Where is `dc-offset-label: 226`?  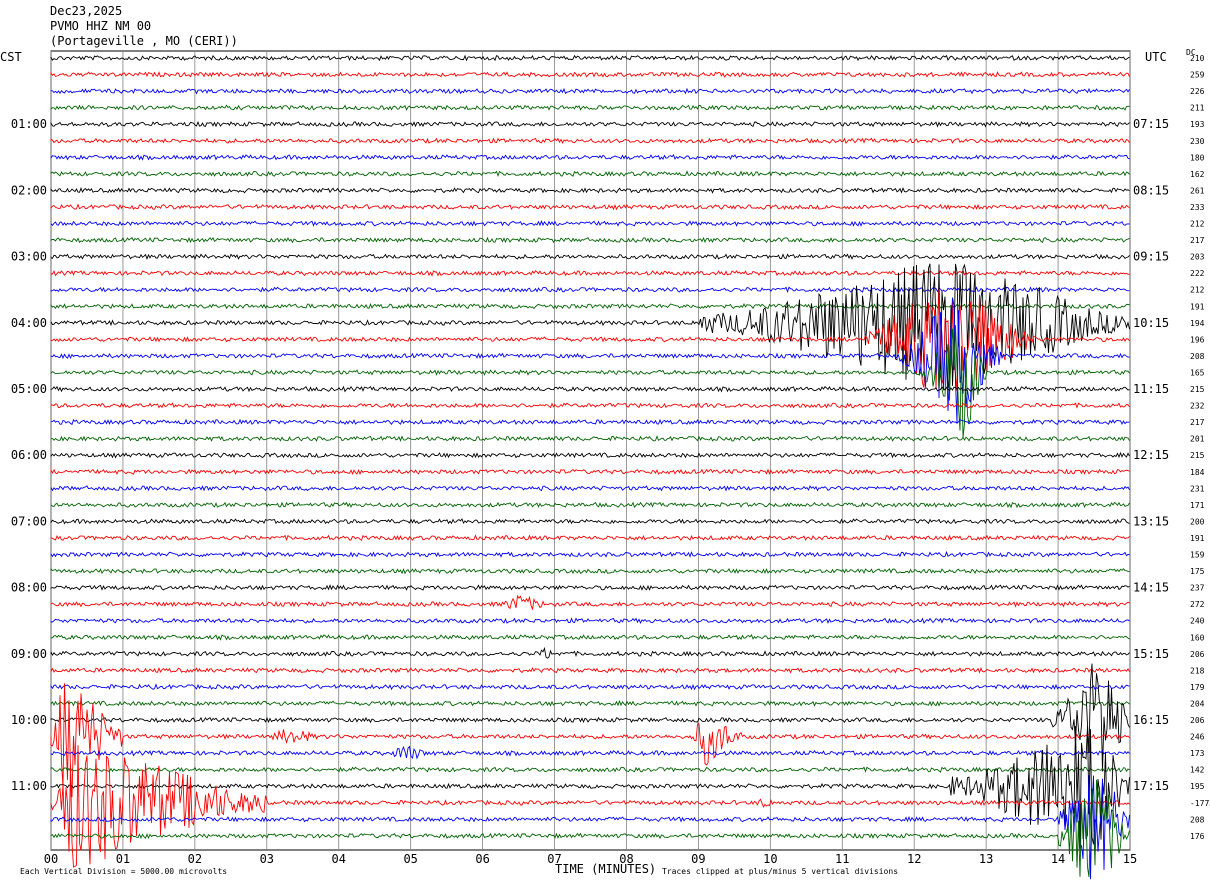 dc-offset-label: 226 is located at coordinates (1197, 91).